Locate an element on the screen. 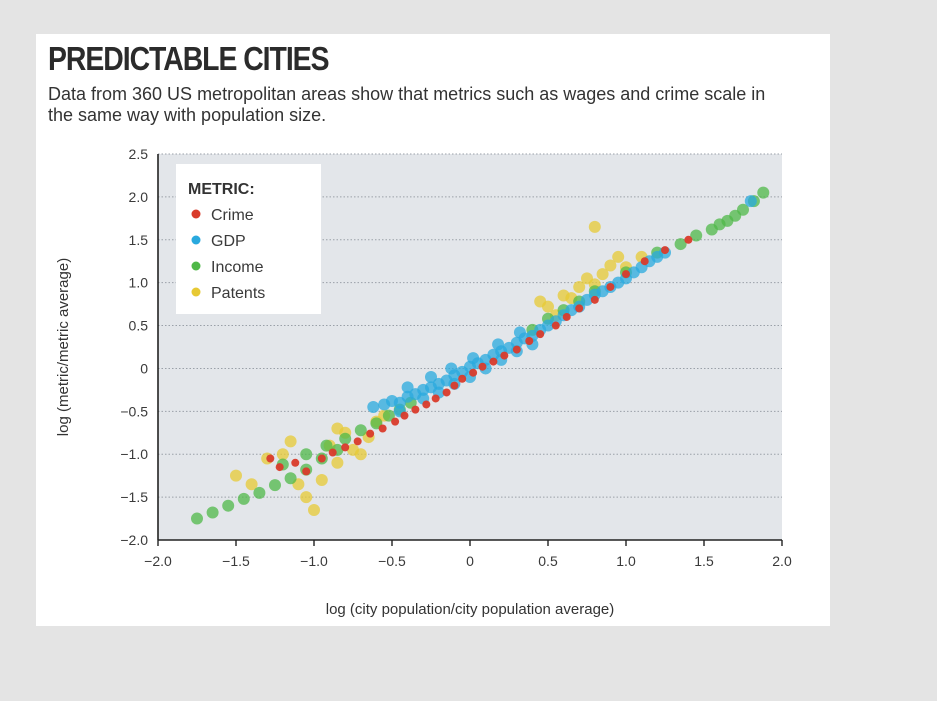  x-tick-labels: −2.0 −1.5 −1.0 −0.5 0 0.5 1.0 1.5 2.0 is located at coordinates (468, 561).